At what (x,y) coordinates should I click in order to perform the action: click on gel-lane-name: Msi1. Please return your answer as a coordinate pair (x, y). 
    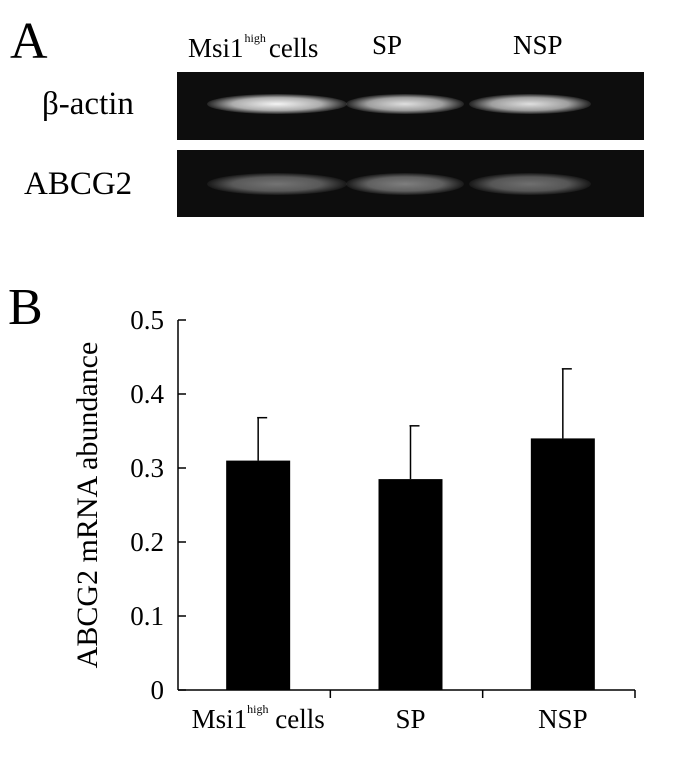
    Looking at the image, I should click on (216, 48).